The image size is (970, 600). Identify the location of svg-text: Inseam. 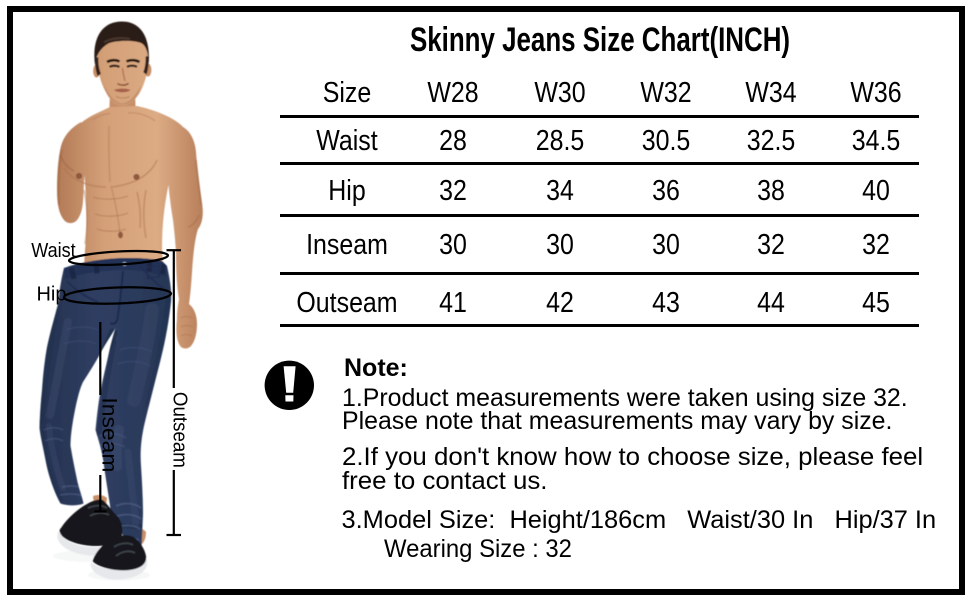
(109, 434).